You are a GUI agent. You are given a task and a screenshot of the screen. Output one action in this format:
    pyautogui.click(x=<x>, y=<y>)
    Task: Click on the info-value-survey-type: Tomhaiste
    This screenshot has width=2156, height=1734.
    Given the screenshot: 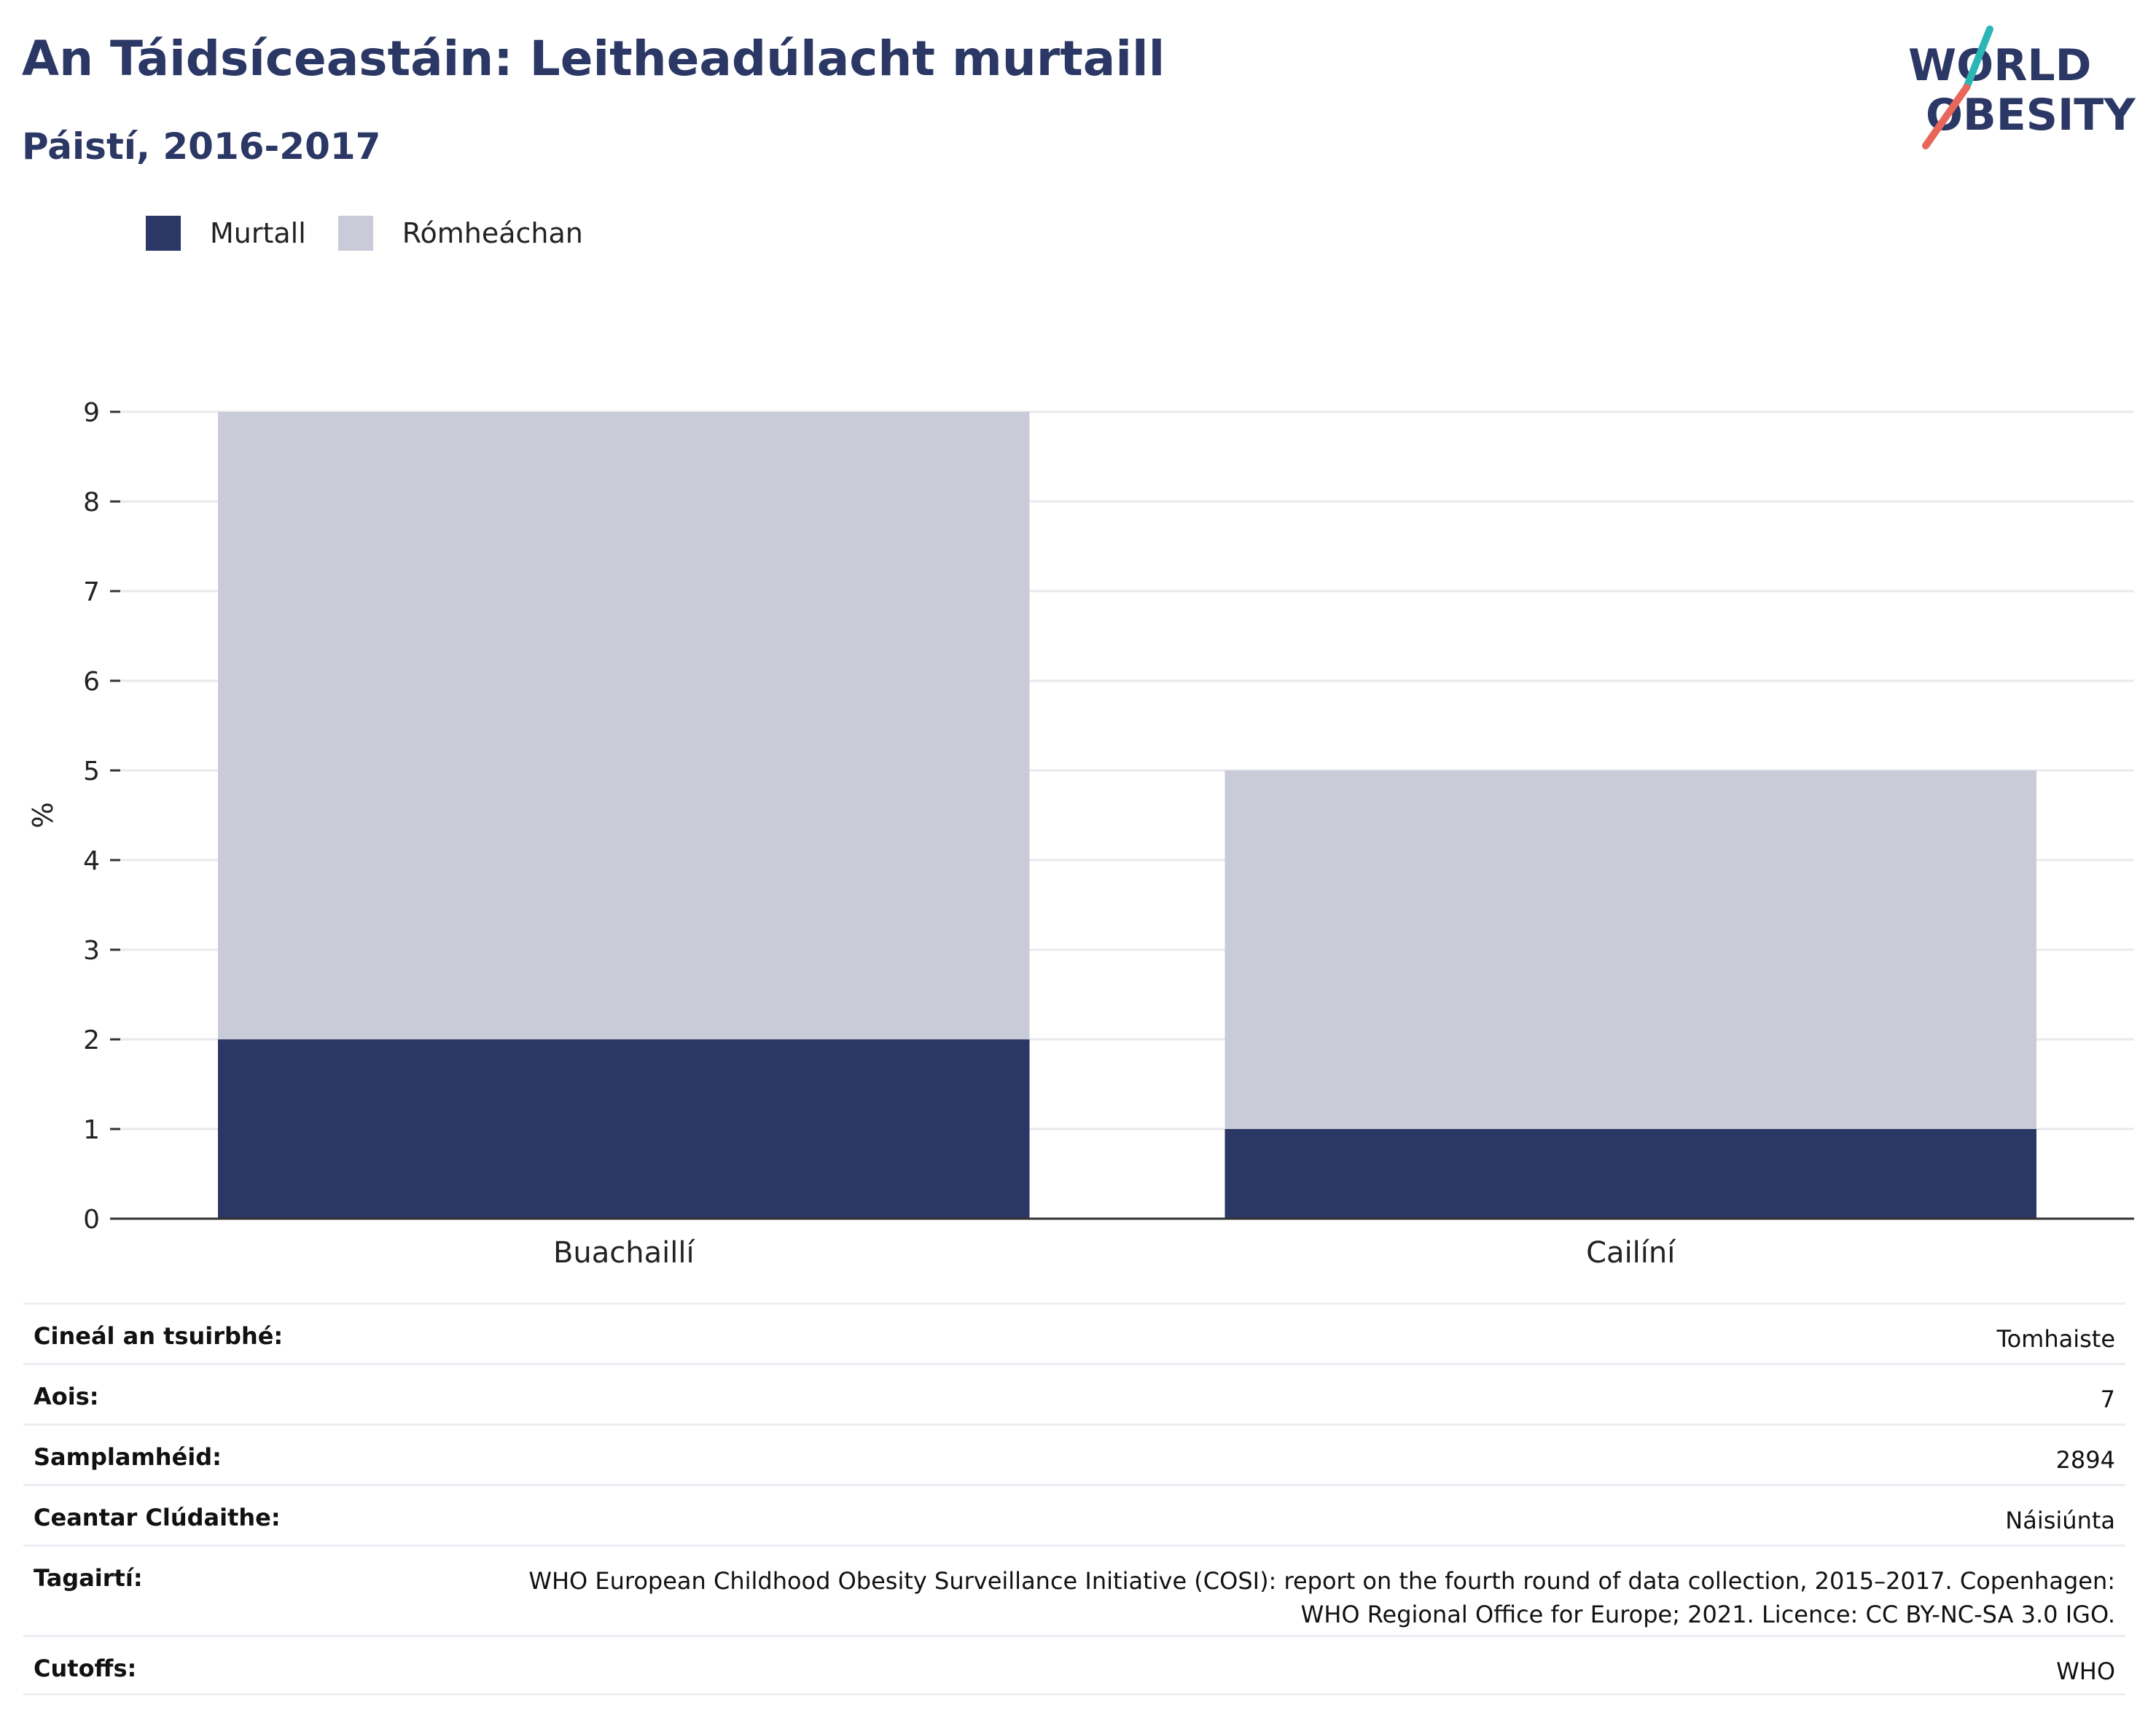 What is the action you would take?
    pyautogui.click(x=2055, y=1339)
    